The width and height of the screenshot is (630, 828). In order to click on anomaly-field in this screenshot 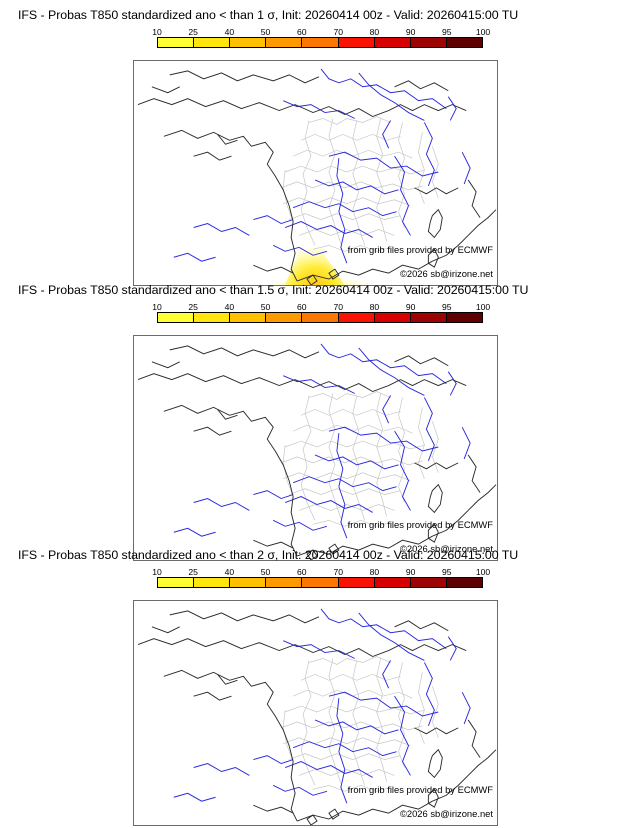, I will do `click(319, 258)`.